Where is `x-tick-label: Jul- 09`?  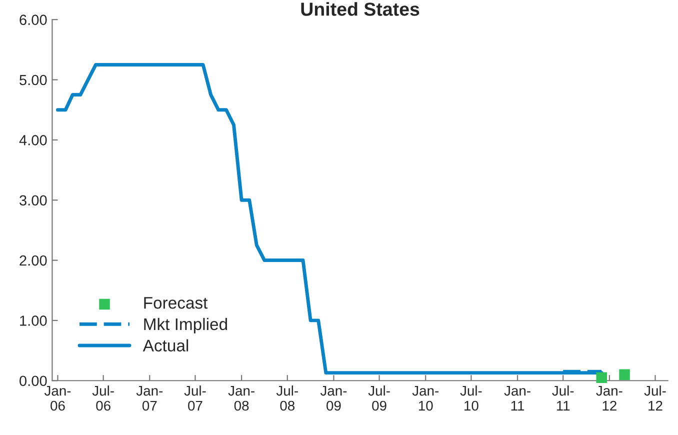
x-tick-label: Jul- 09 is located at coordinates (379, 398).